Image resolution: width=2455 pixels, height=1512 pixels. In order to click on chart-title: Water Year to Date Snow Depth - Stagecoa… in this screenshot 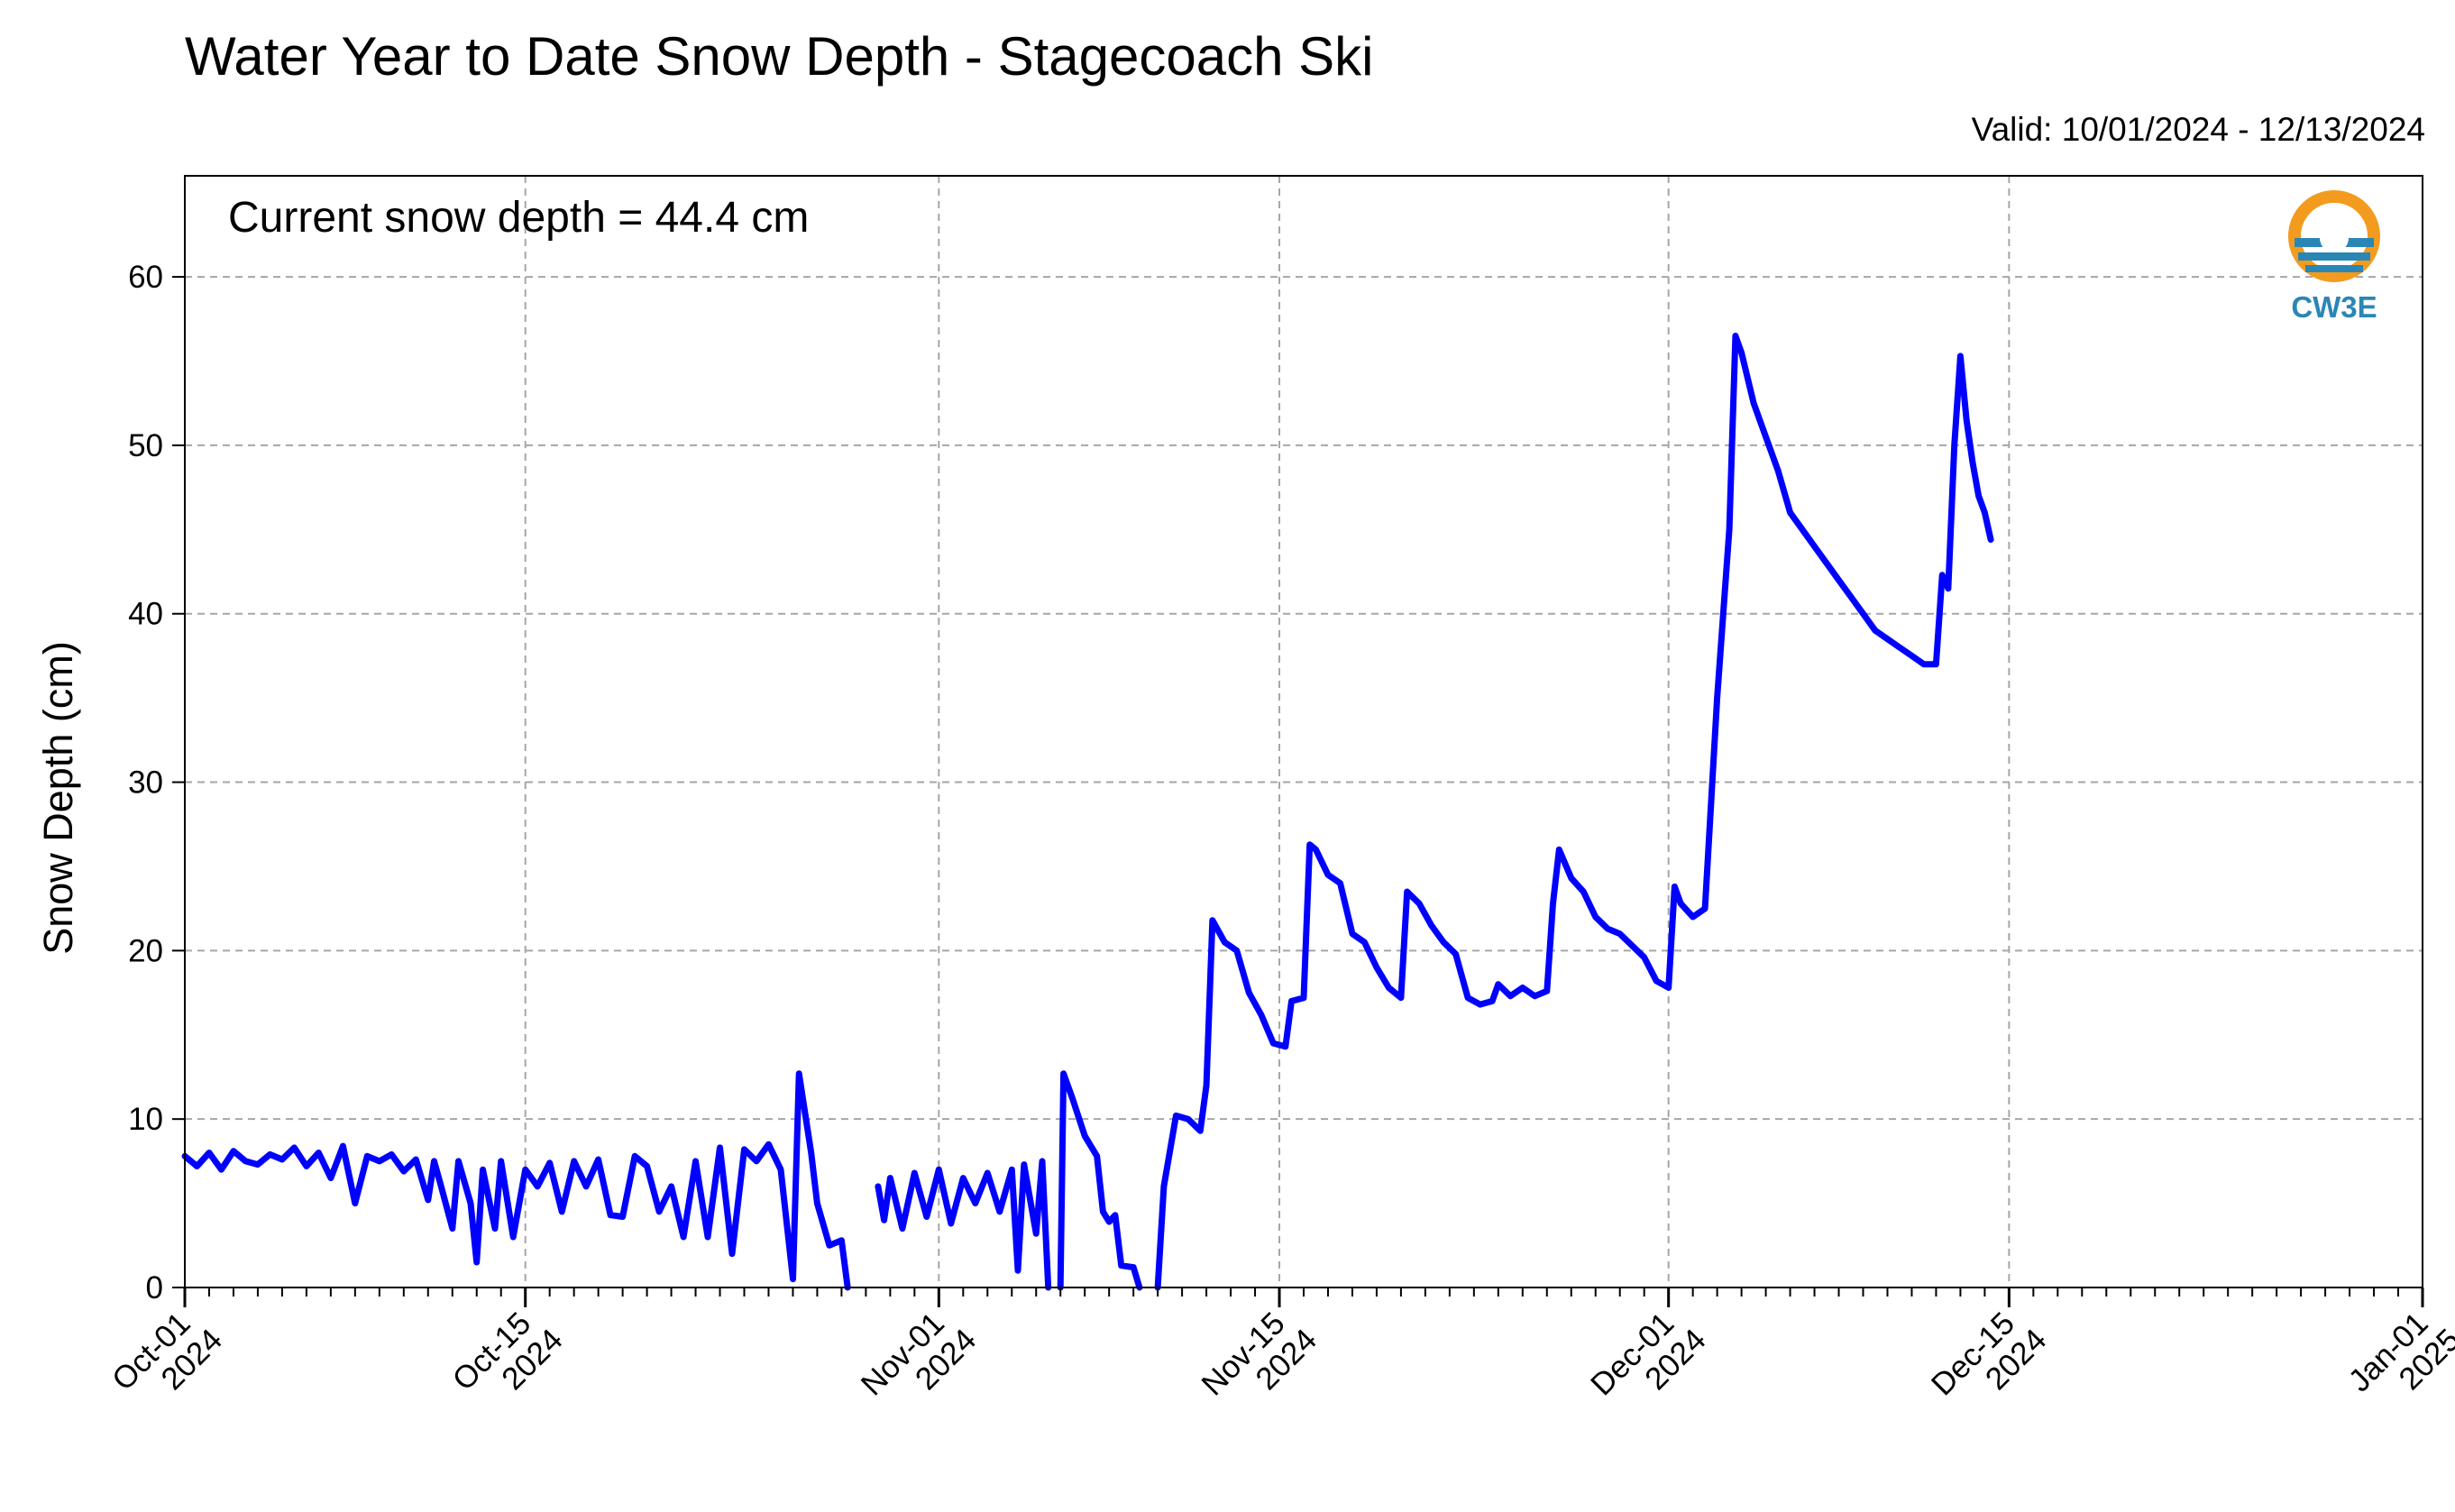, I will do `click(779, 57)`.